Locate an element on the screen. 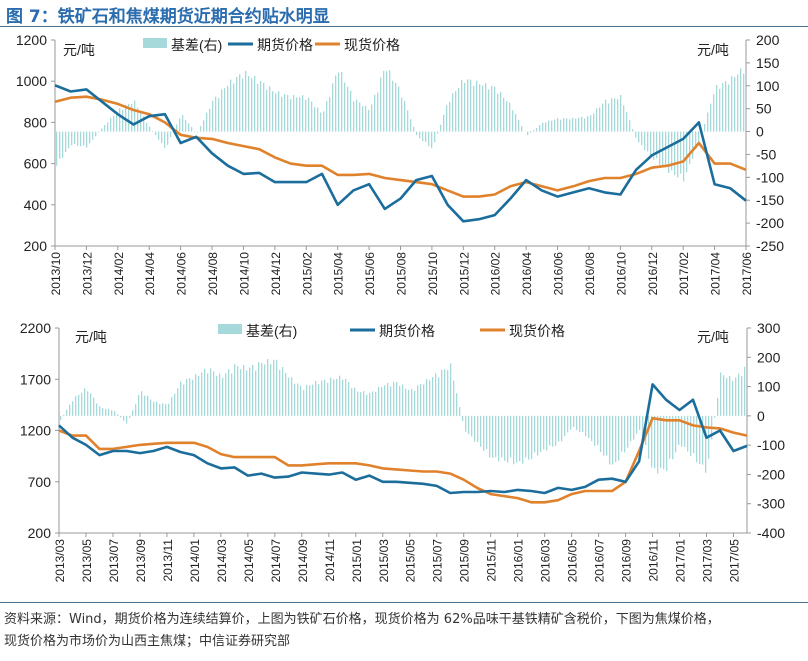  x-tick-label: 2015/11 is located at coordinates (492, 560).